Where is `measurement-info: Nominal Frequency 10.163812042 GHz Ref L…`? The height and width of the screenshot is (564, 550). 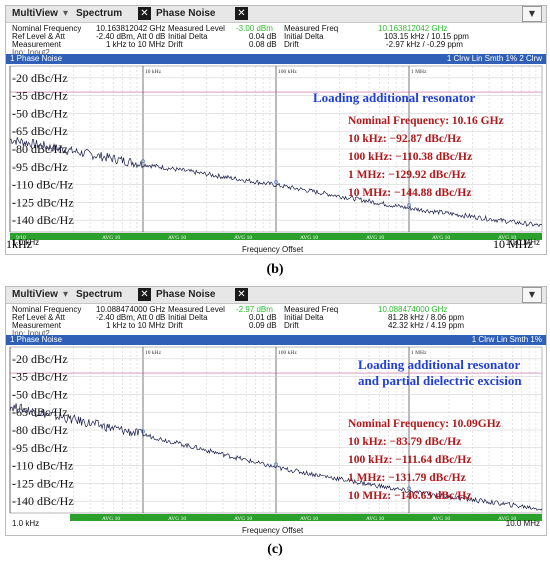 measurement-info: Nominal Frequency 10.163812042 GHz Ref L… is located at coordinates (276, 41).